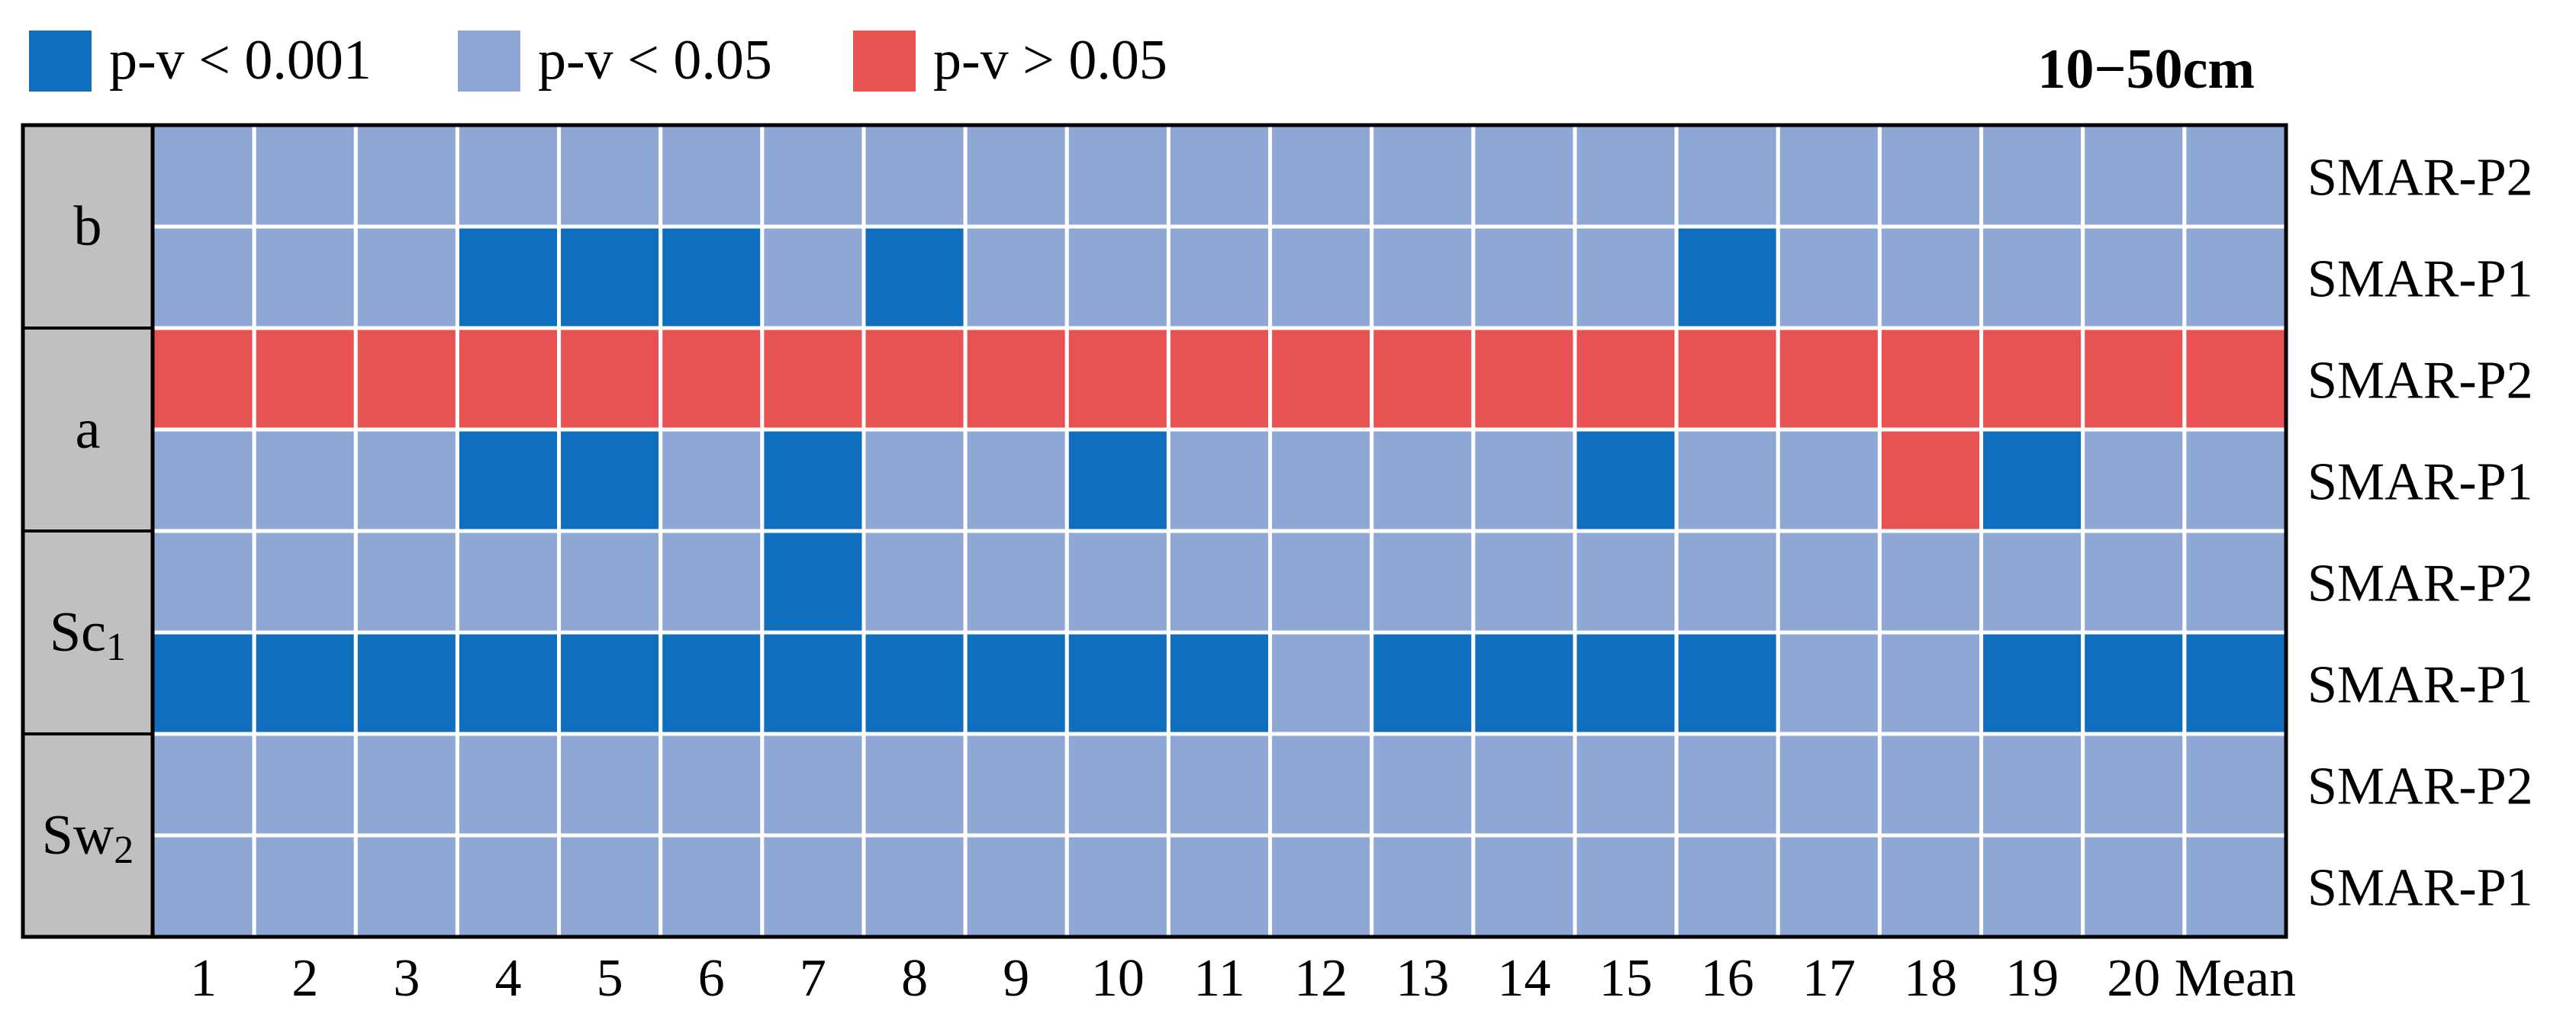  Describe the element at coordinates (1523, 978) in the screenshot. I see `column-label: 14` at that location.